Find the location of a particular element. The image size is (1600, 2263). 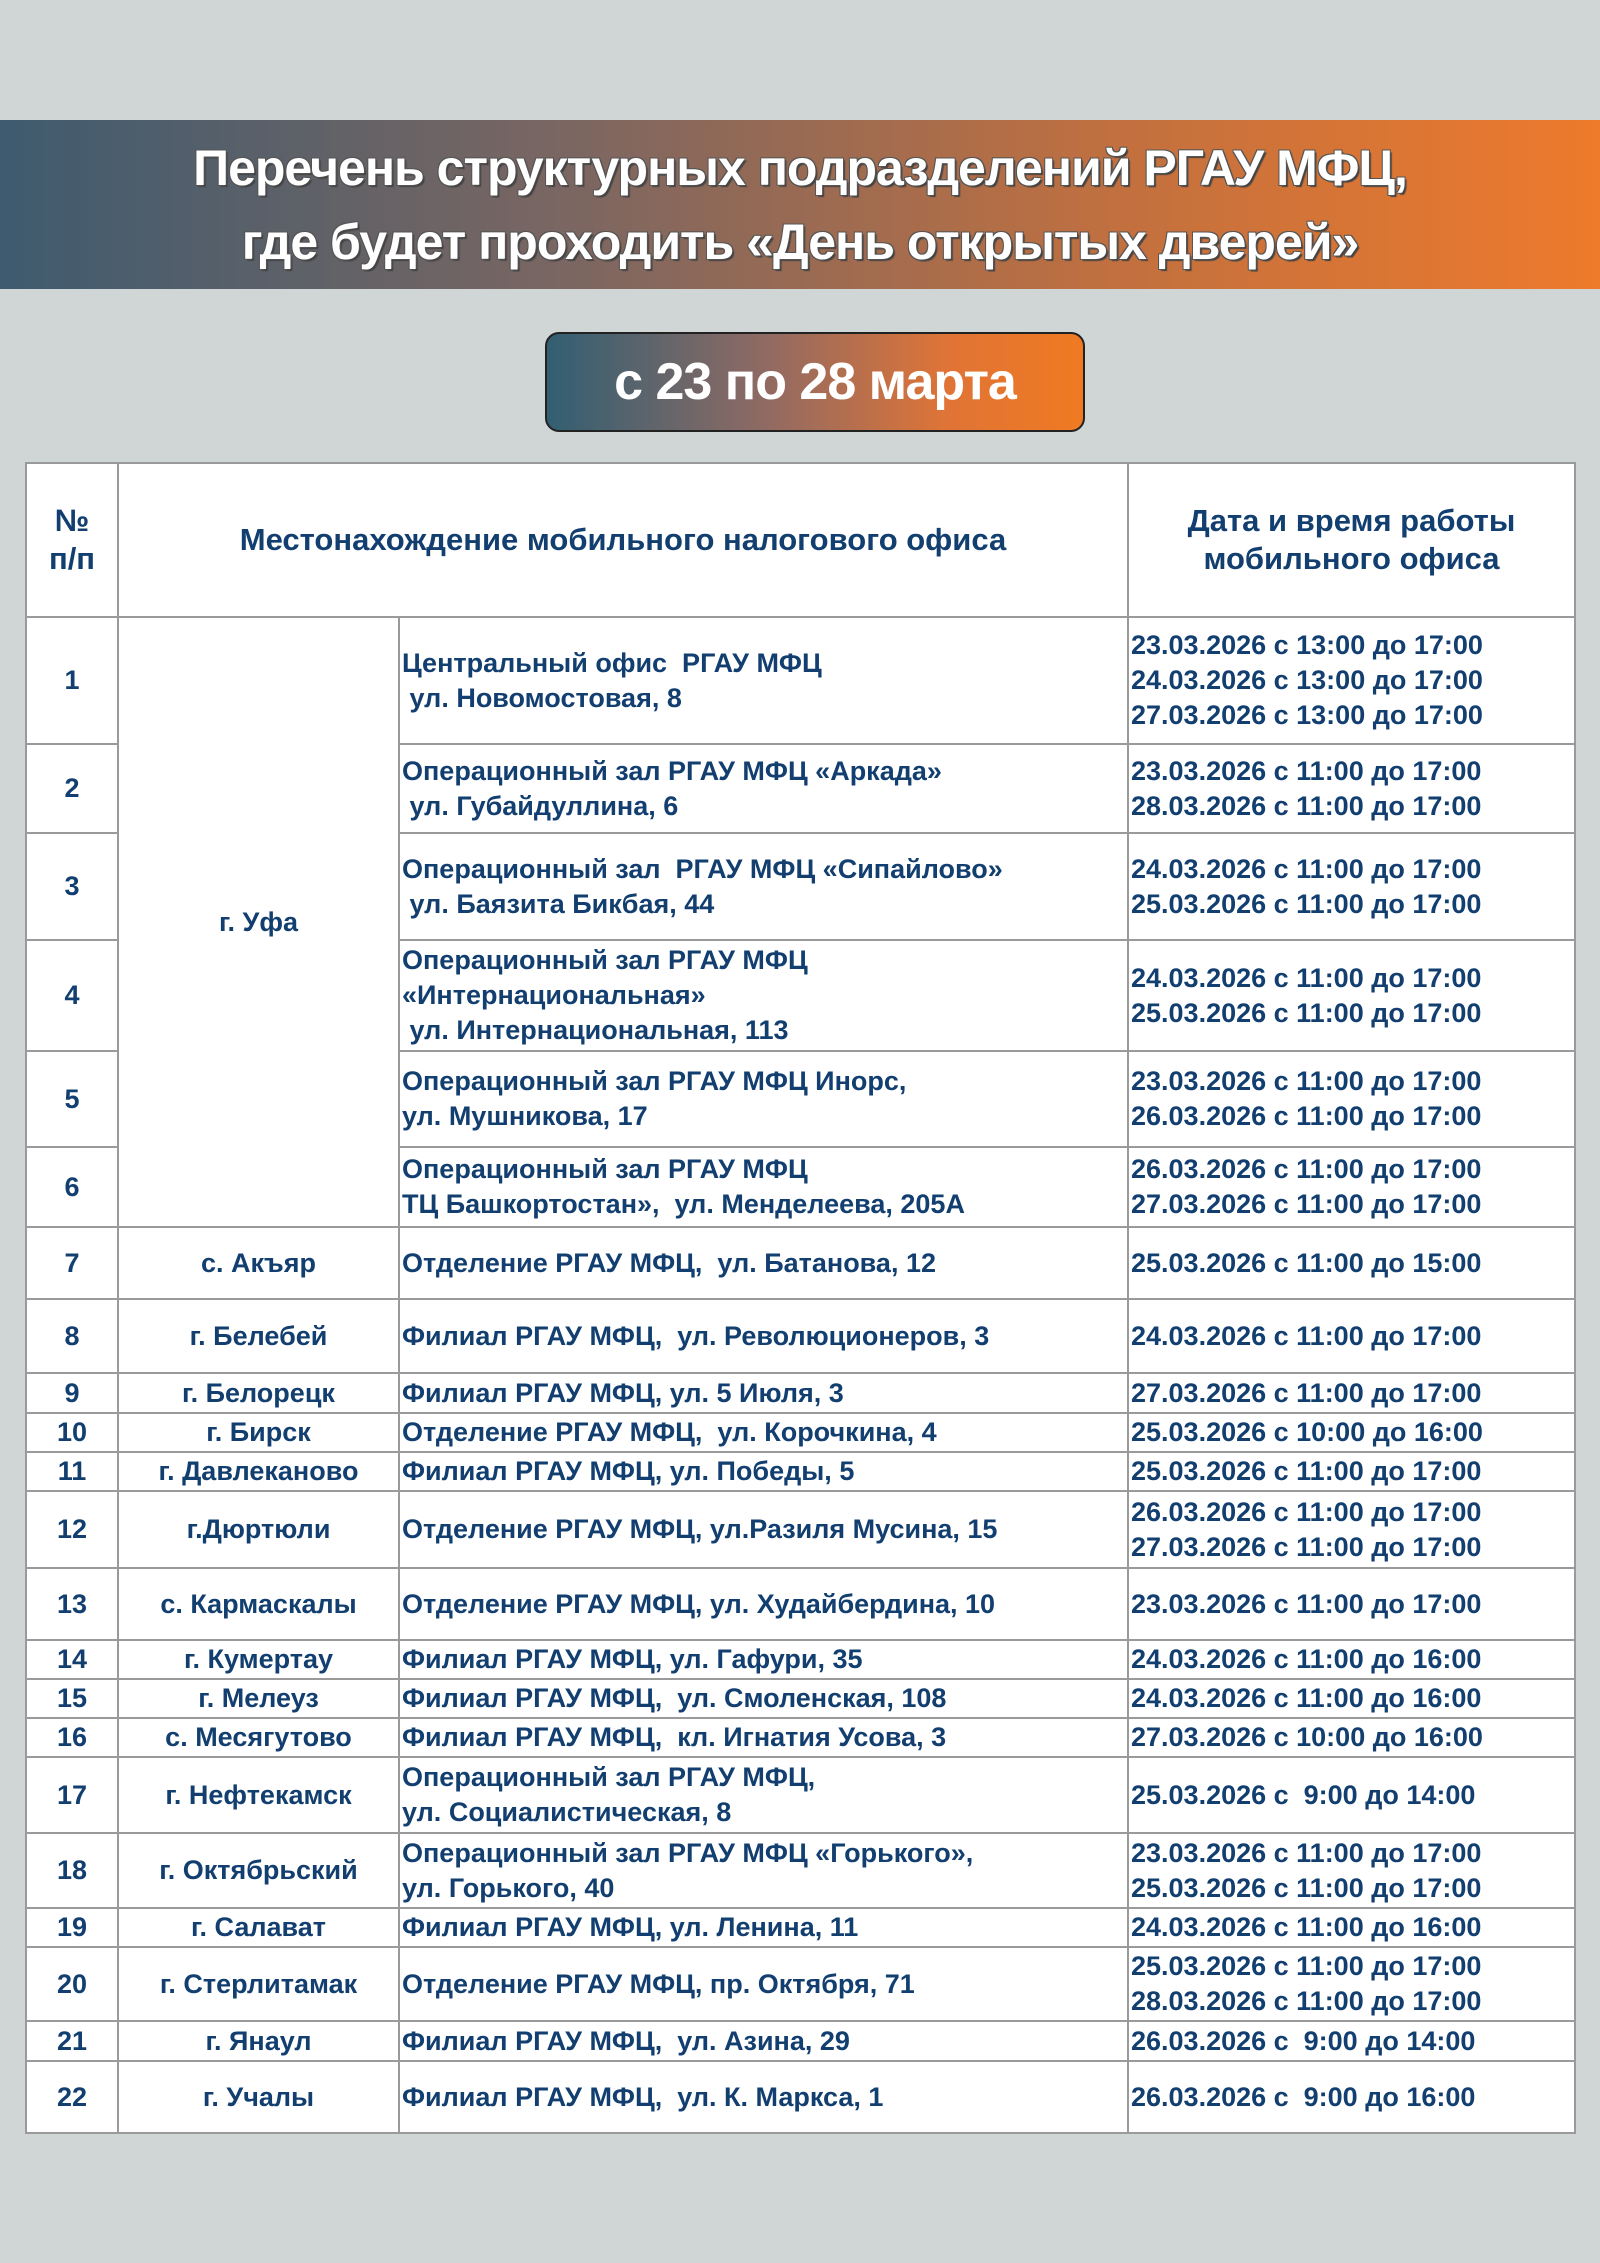

city-cell: г. Янаул is located at coordinates (258, 2041).